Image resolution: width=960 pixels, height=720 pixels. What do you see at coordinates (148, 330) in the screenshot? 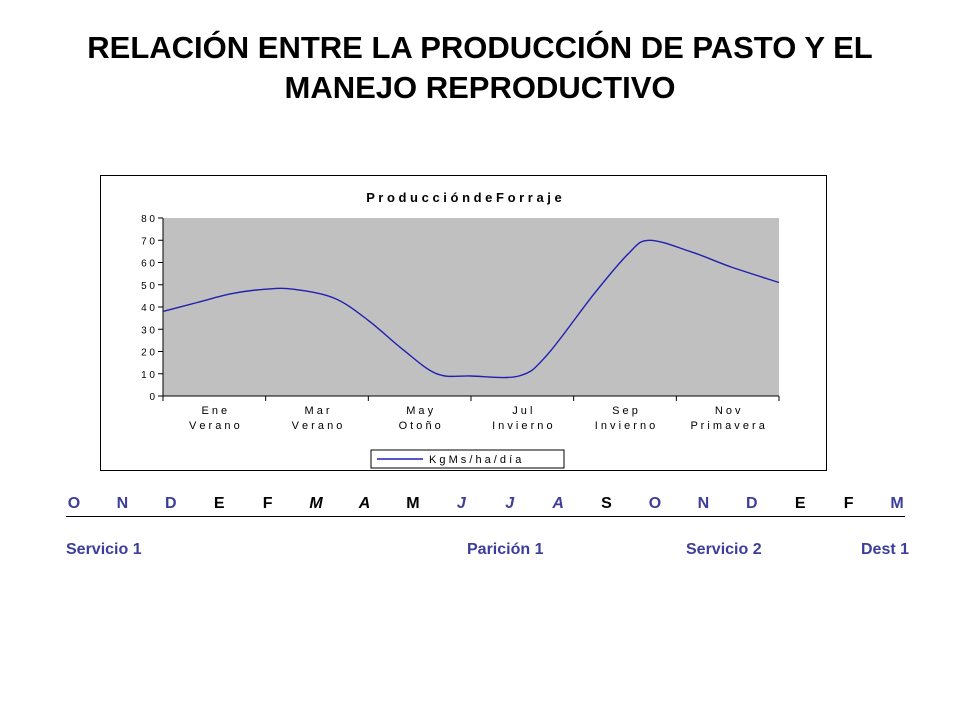
I see `y-tick-label: 3 0` at bounding box center [148, 330].